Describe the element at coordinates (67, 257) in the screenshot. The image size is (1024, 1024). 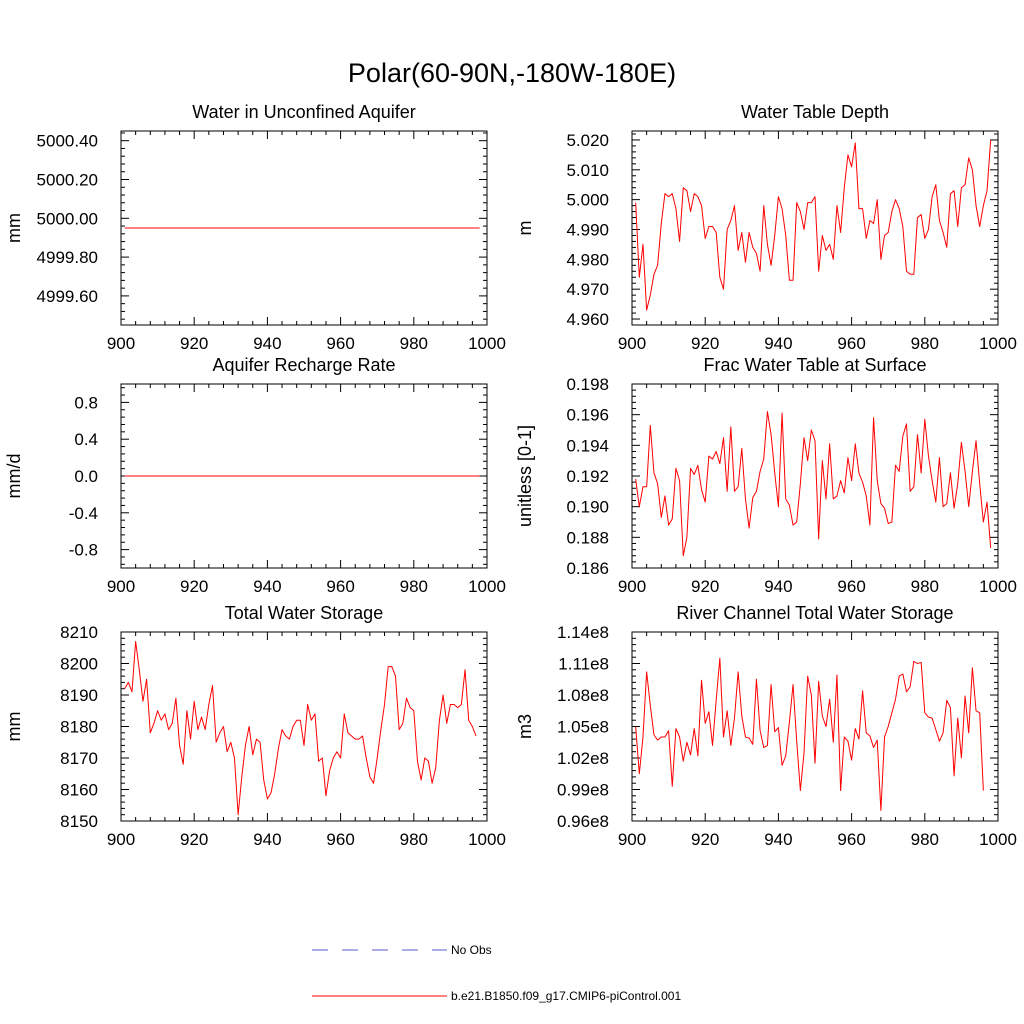
I see `y-tick-label: 4999.80` at that location.